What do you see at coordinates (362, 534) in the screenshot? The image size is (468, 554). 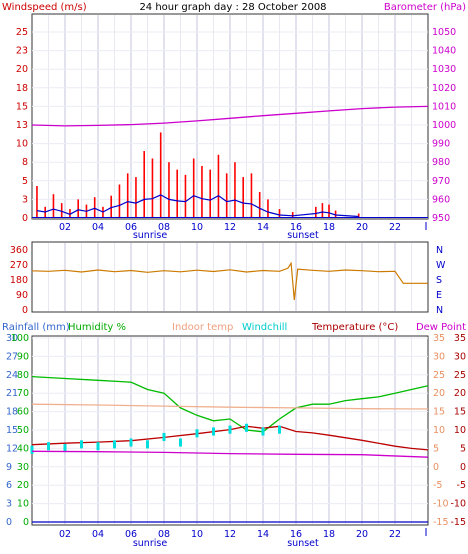 I see `hour-tick-label-bottom: 20` at bounding box center [362, 534].